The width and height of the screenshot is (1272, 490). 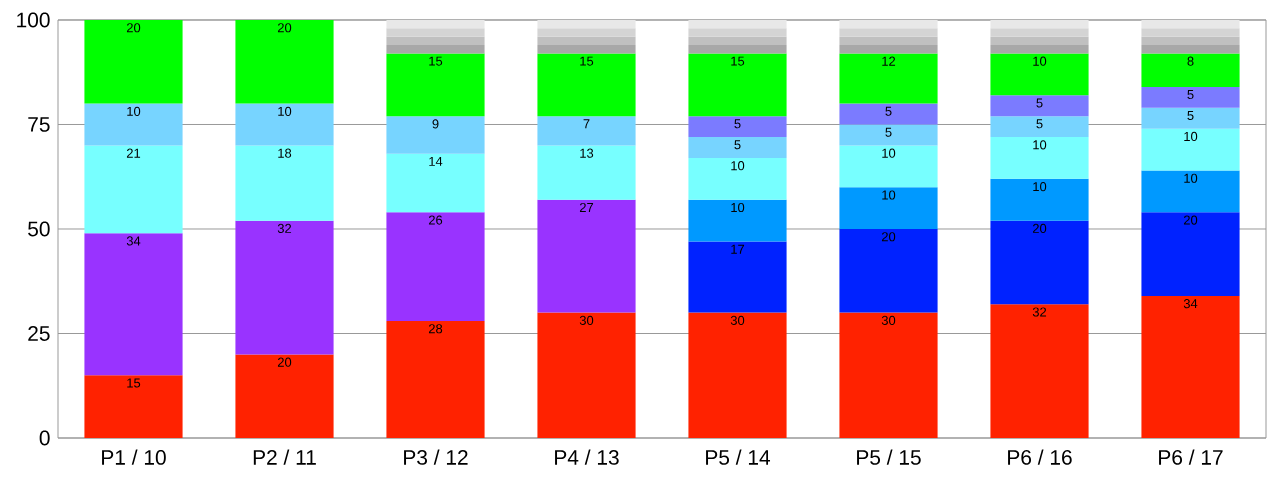 What do you see at coordinates (435, 124) in the screenshot?
I see `data-label: 9` at bounding box center [435, 124].